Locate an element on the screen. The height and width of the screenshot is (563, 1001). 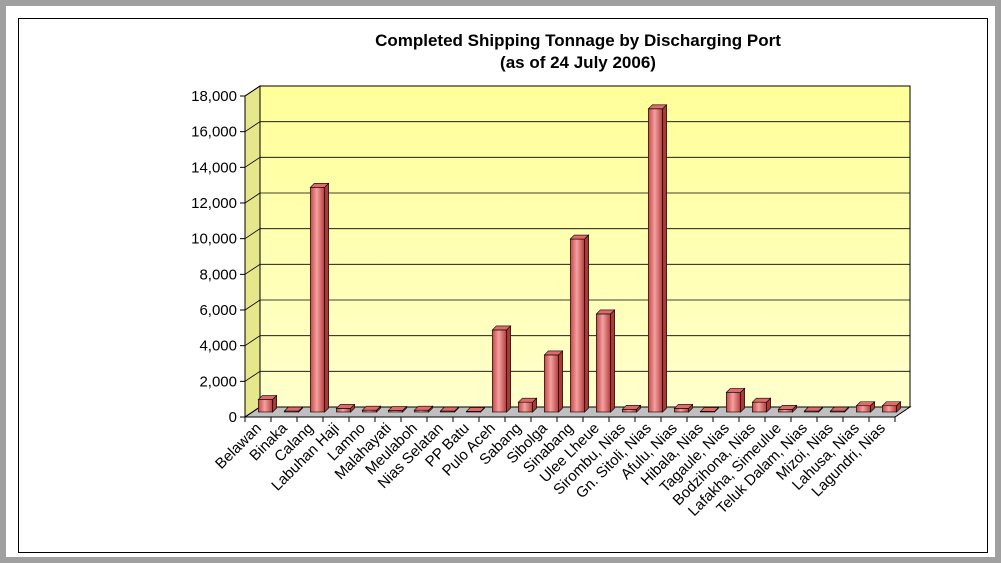
y-tick-label: 10,000 is located at coordinates (214, 239).